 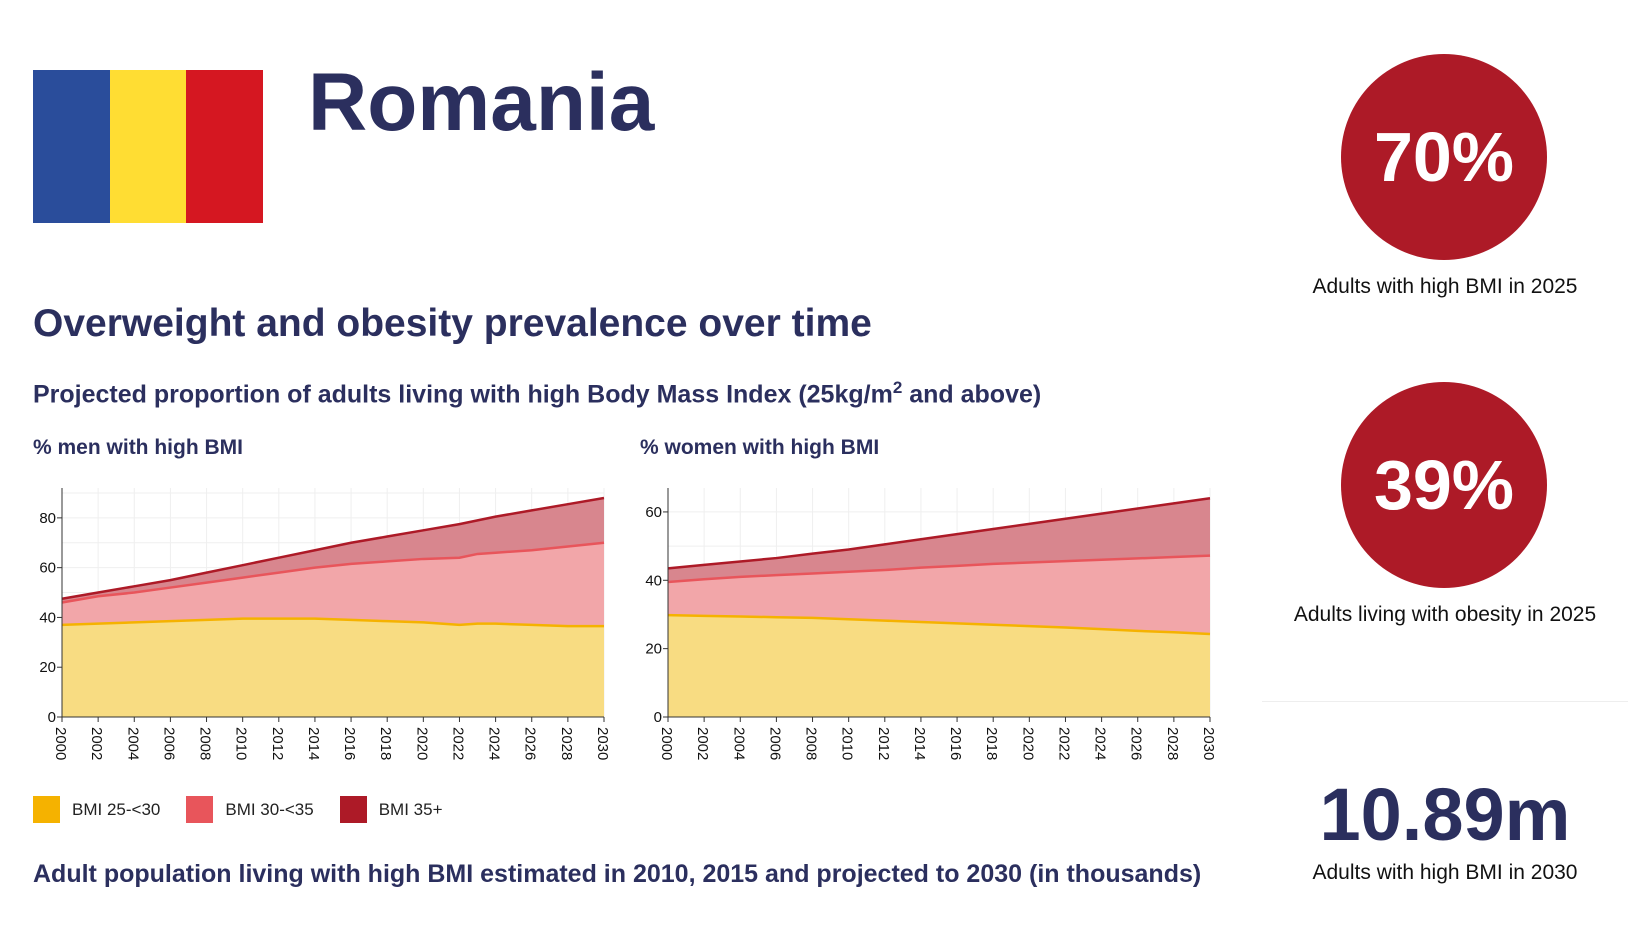 I want to click on legend-item-bmi-30-35: BMI 30-<35, so click(x=250, y=809).